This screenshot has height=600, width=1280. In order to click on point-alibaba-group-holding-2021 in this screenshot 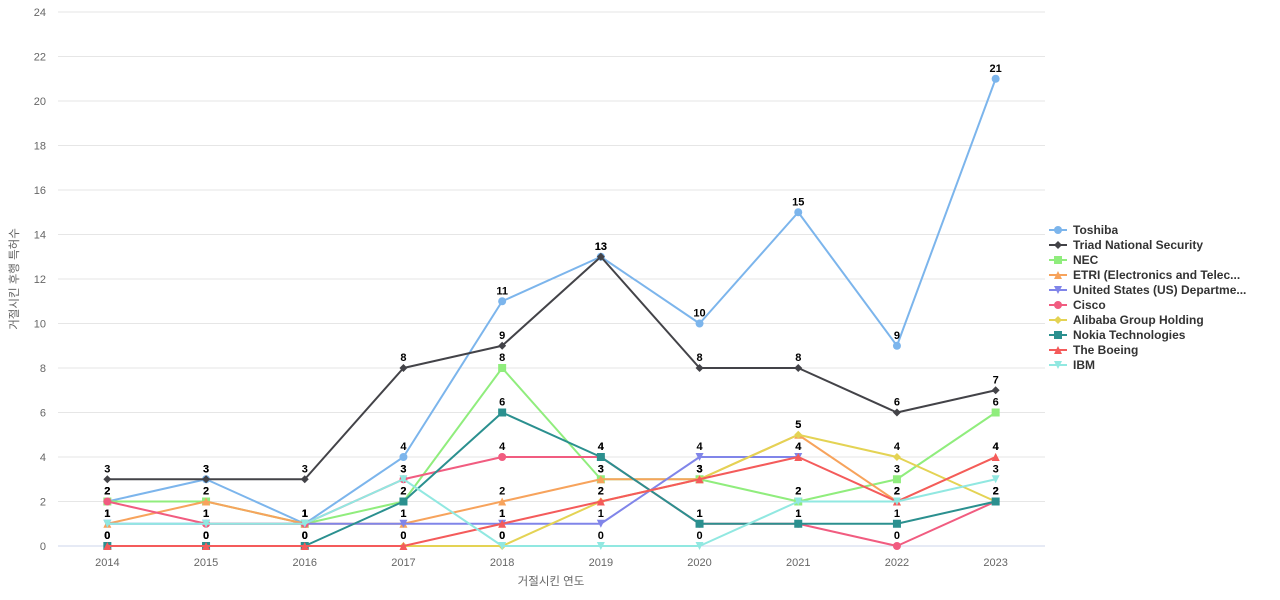, I will do `click(798, 434)`.